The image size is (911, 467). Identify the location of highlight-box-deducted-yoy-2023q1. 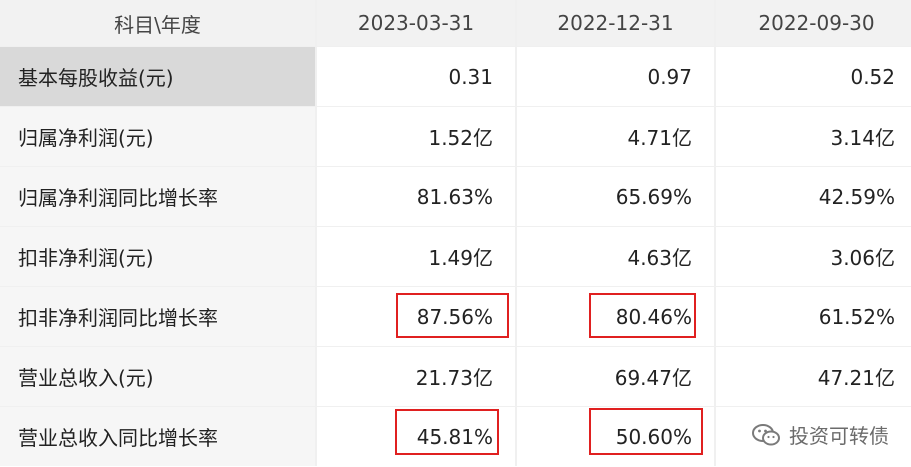
(452, 315).